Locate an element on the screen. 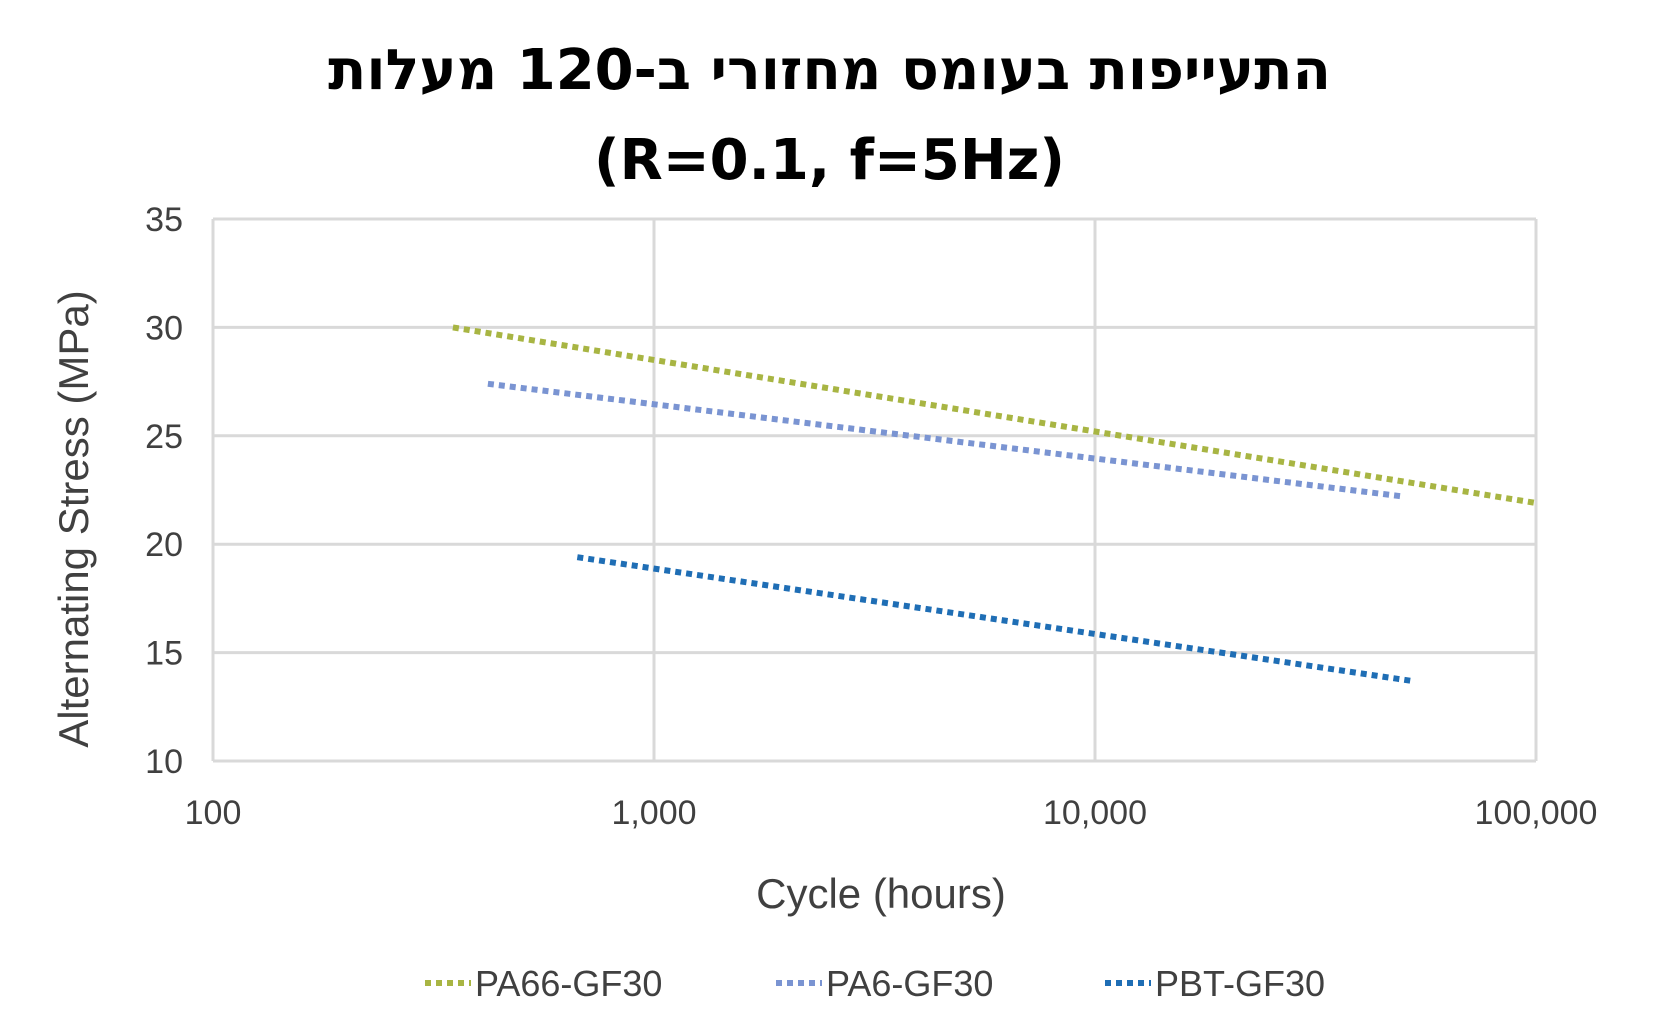  y-axis-ticks: 10 15 20 25 30 35 is located at coordinates (164, 491).